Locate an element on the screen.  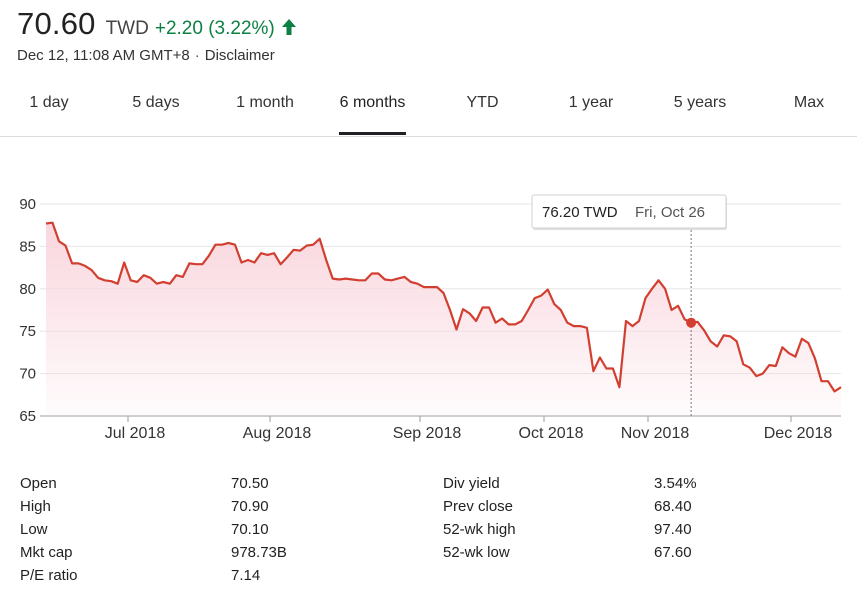
stat-label: Open is located at coordinates (38, 483).